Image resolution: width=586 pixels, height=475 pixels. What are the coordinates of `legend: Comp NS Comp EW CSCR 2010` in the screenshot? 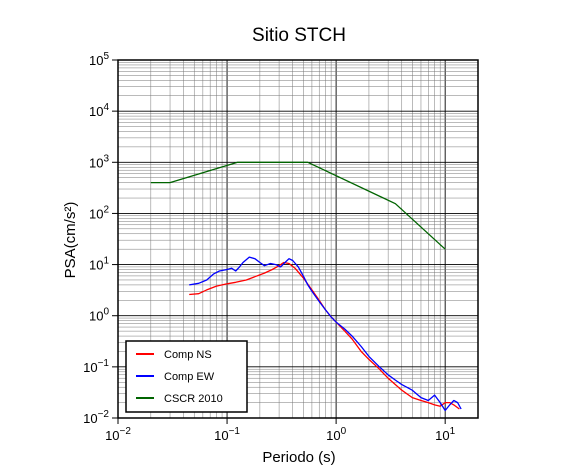 It's located at (186, 376).